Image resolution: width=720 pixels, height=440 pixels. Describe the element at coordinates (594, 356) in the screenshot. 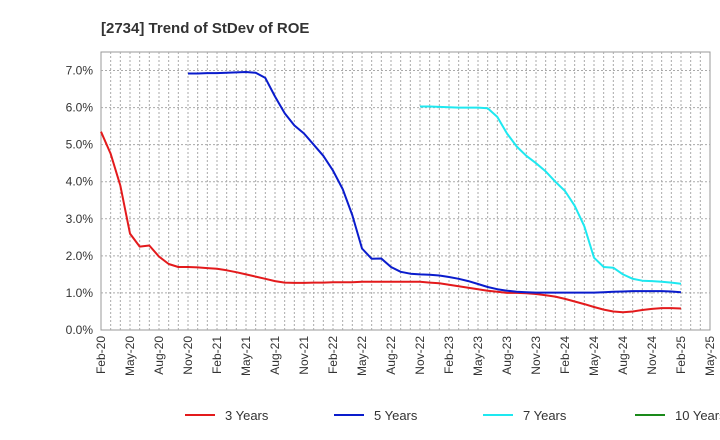

I see `x-tick-label: May-24` at that location.